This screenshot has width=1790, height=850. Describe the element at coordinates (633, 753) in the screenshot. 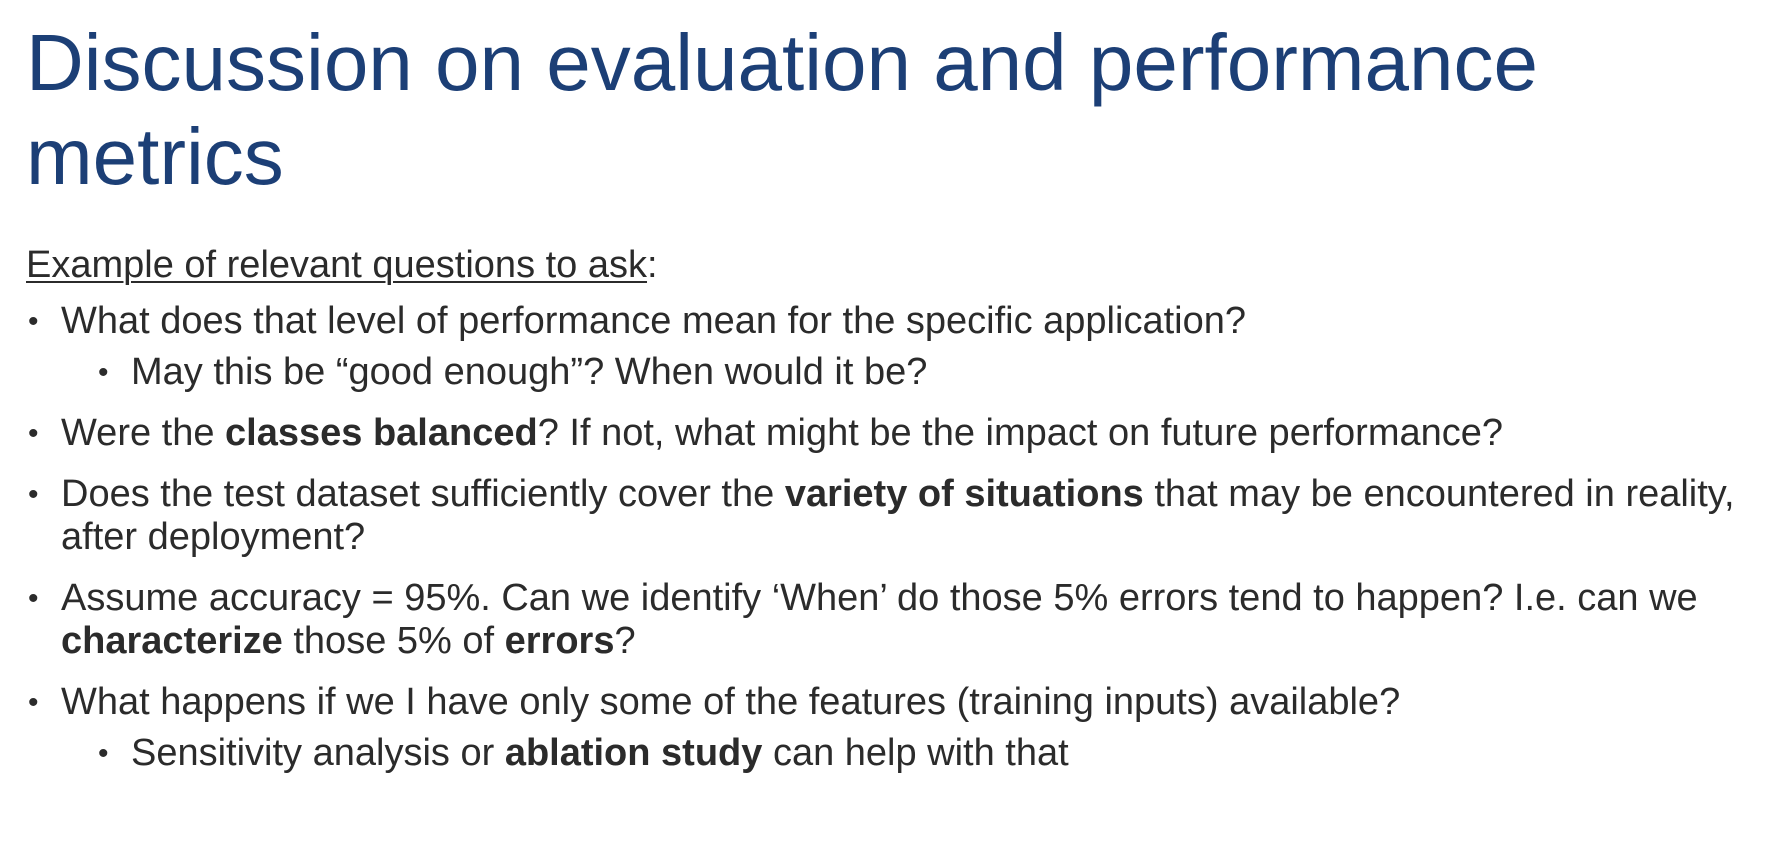

I see `bullet-emphasis: ablation study` at that location.